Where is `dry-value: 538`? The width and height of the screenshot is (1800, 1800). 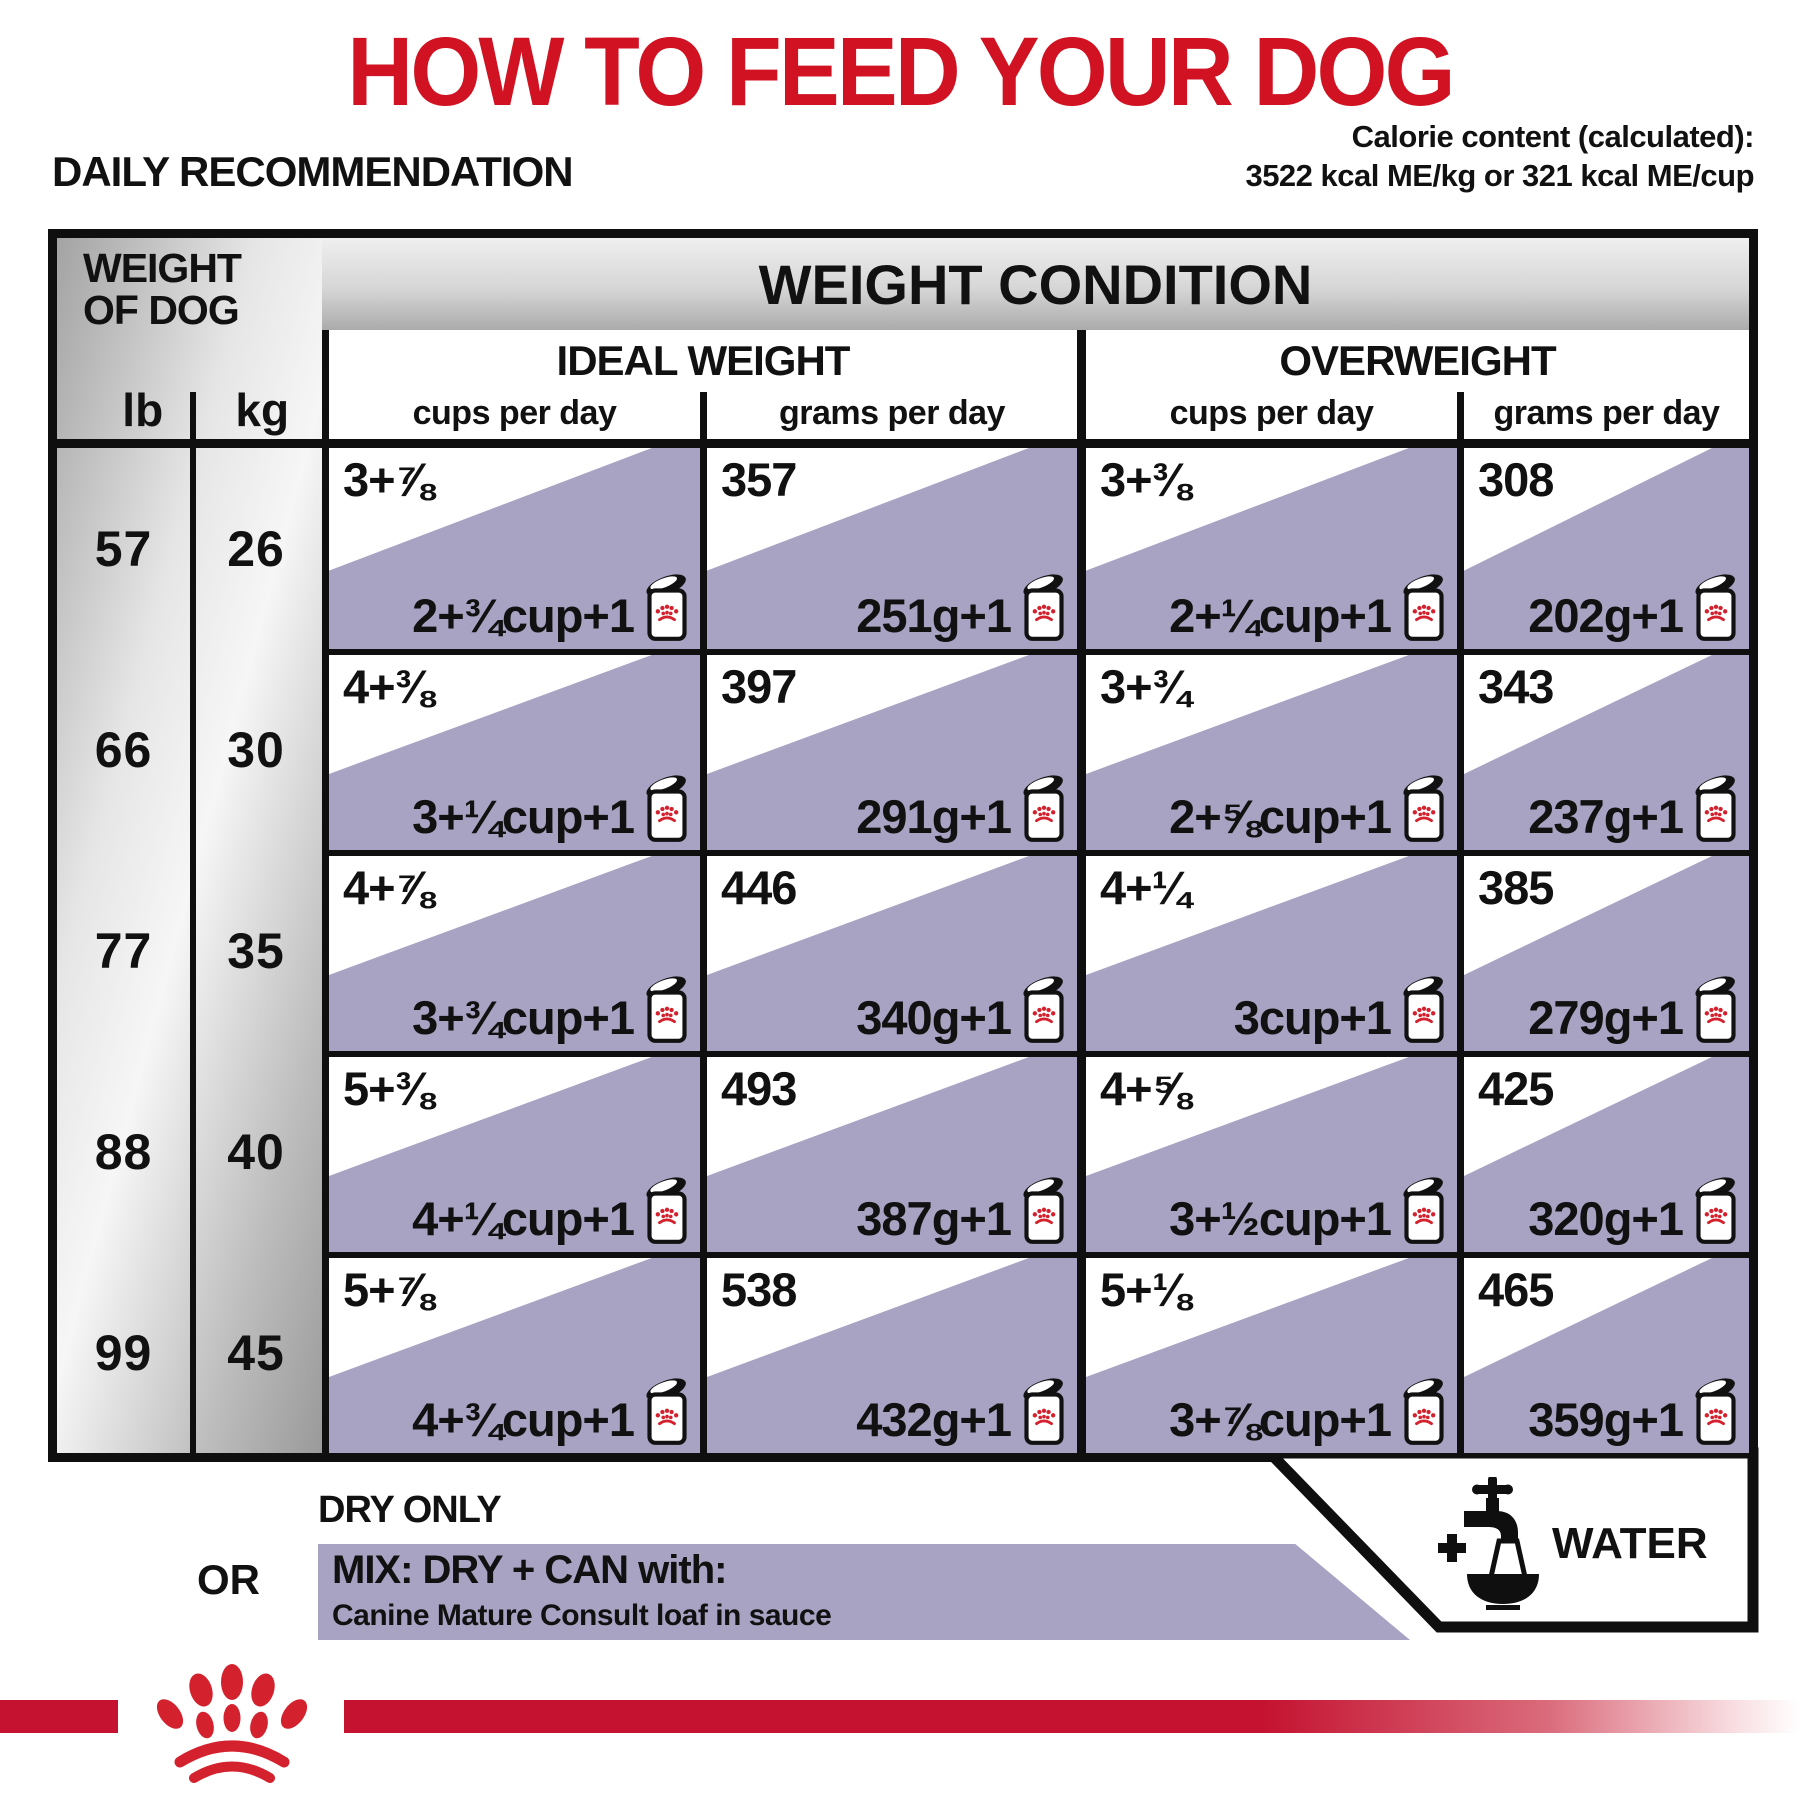 dry-value: 538 is located at coordinates (759, 1289).